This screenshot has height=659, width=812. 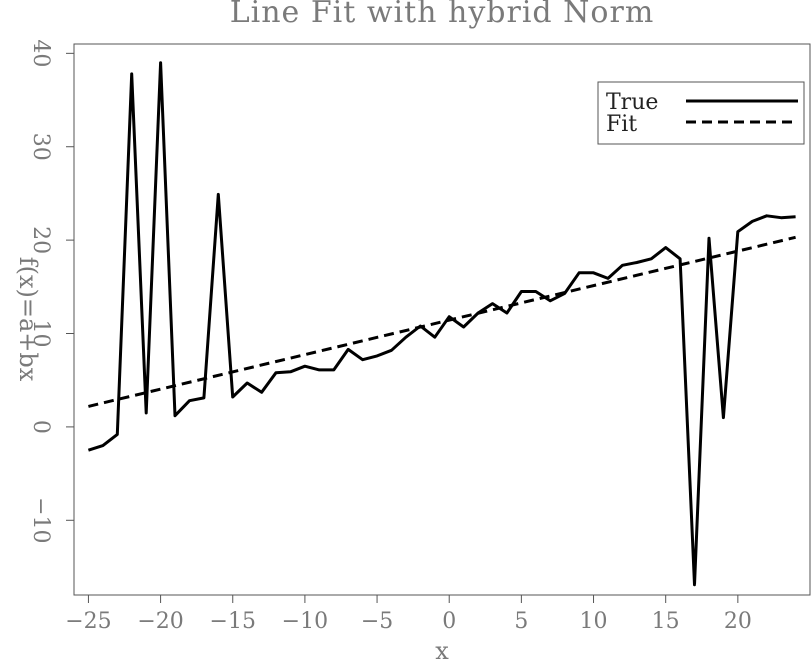 I want to click on legend-label-fit: Fit, so click(x=621, y=124).